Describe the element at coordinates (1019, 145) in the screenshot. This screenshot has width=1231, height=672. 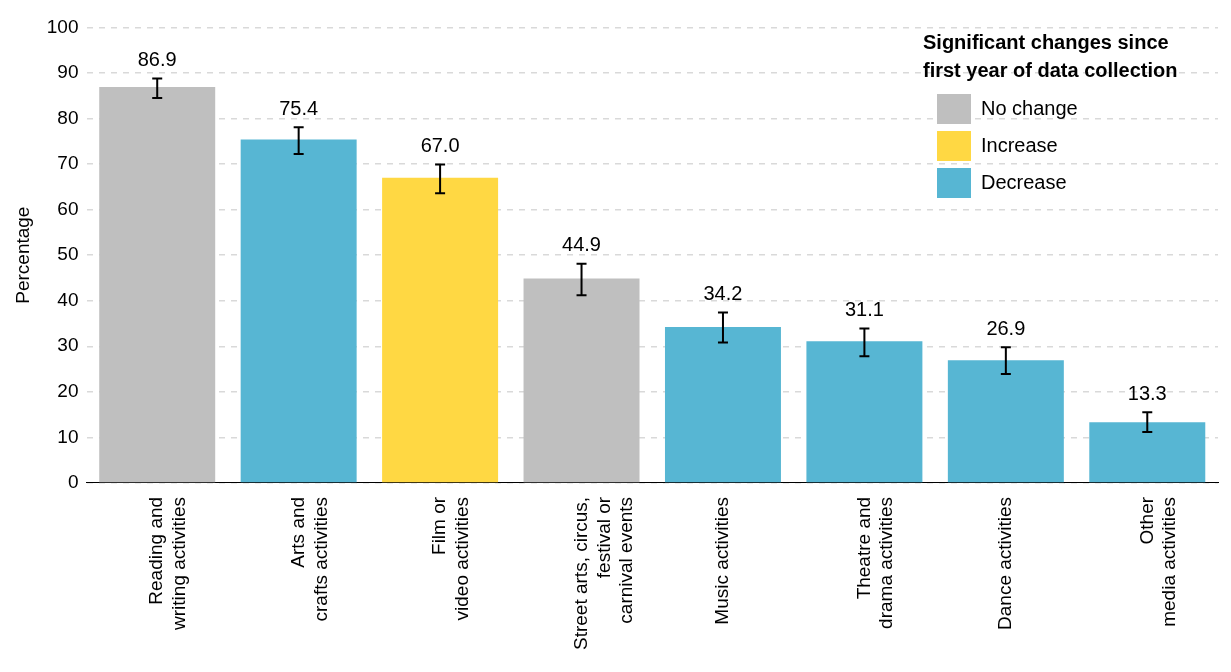
I see `legend-label: Increase` at that location.